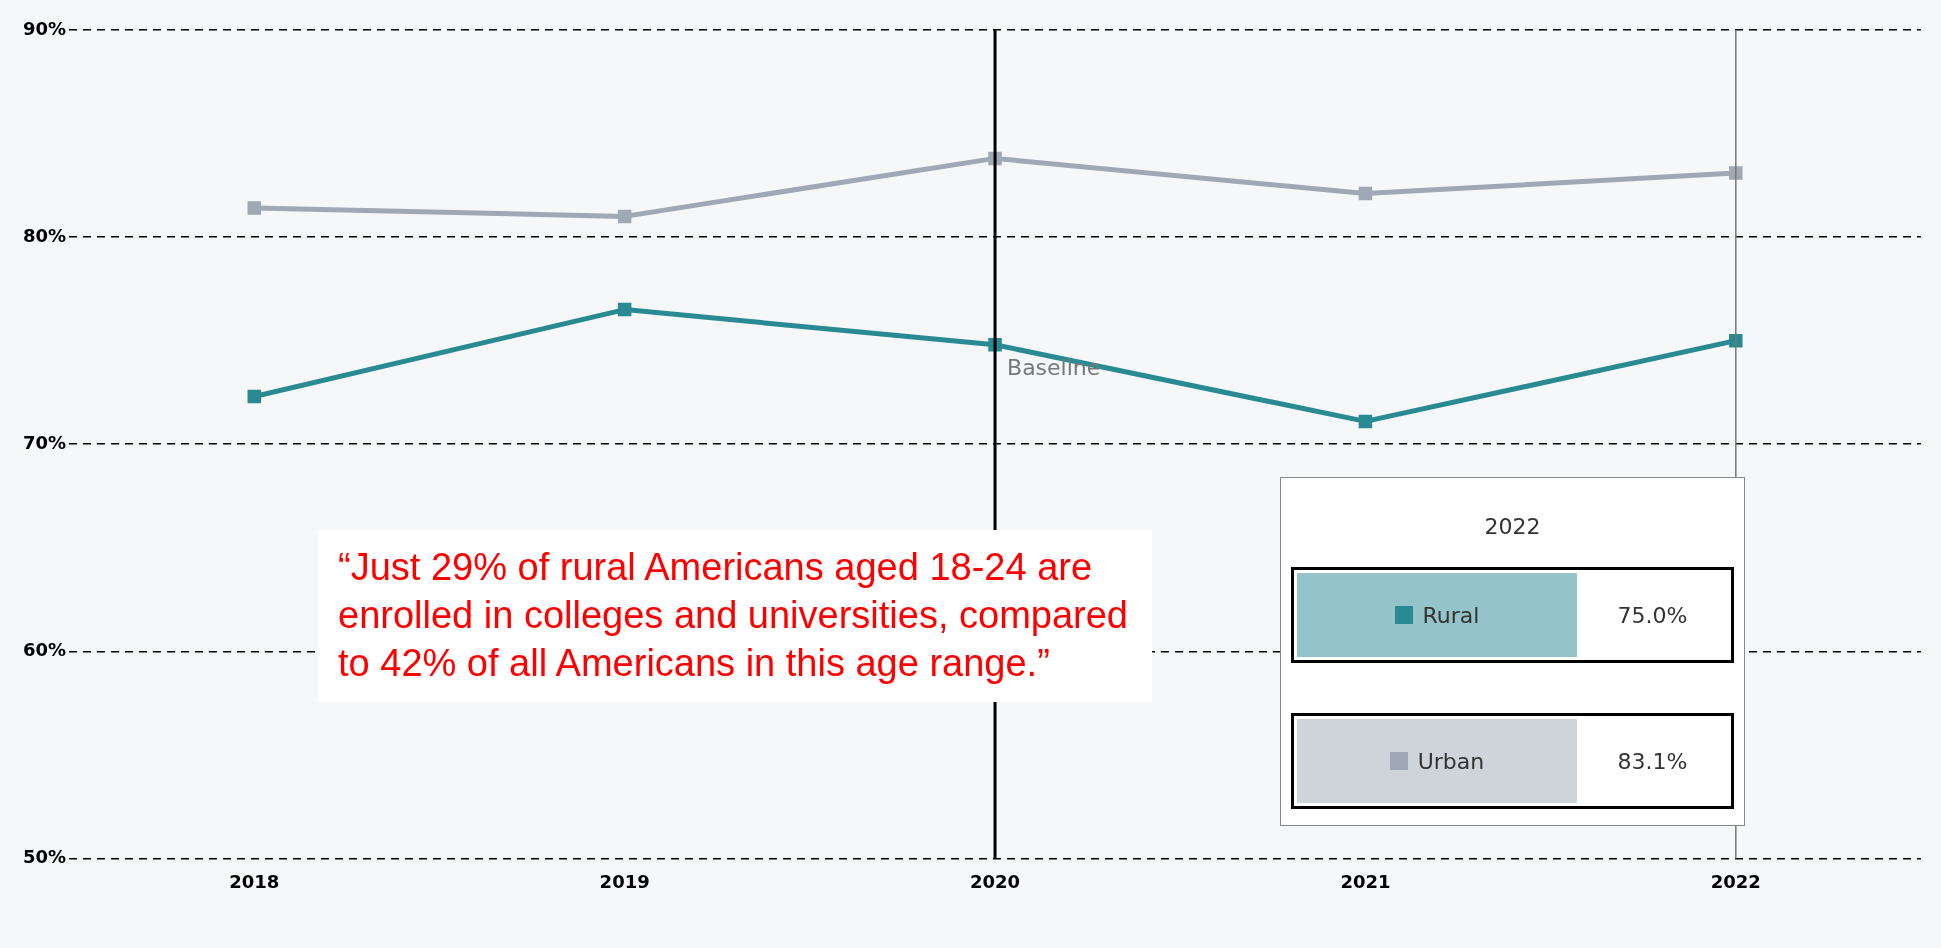 This screenshot has height=948, width=1941. What do you see at coordinates (733, 615) in the screenshot?
I see `annotation: “Just 29% of rural Americans aged 18-24 are enrolled in colleges and universities, compared to 42% of all Americans in this age range.”` at bounding box center [733, 615].